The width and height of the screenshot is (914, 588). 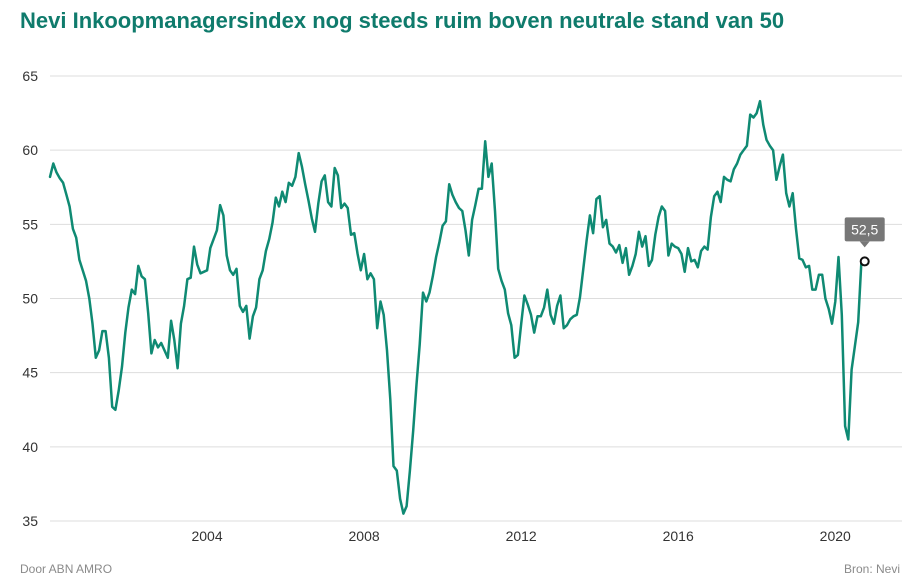 I want to click on y-tick-label: 35, so click(x=30, y=521).